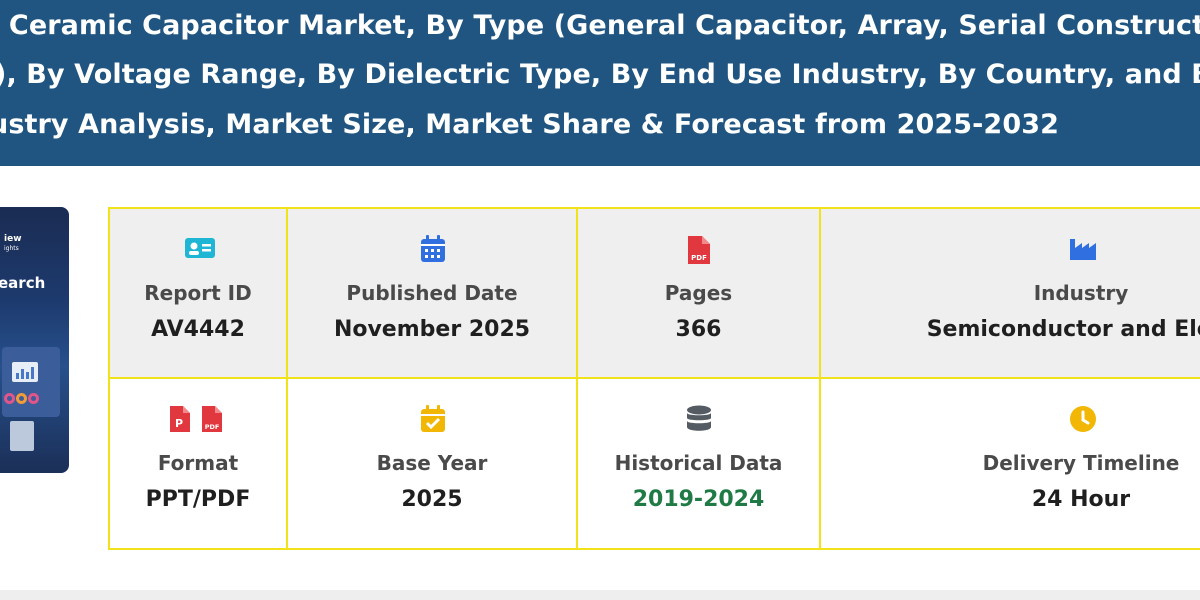 Image resolution: width=1200 pixels, height=600 pixels. What do you see at coordinates (432, 329) in the screenshot?
I see `published-date-value: November 2025` at bounding box center [432, 329].